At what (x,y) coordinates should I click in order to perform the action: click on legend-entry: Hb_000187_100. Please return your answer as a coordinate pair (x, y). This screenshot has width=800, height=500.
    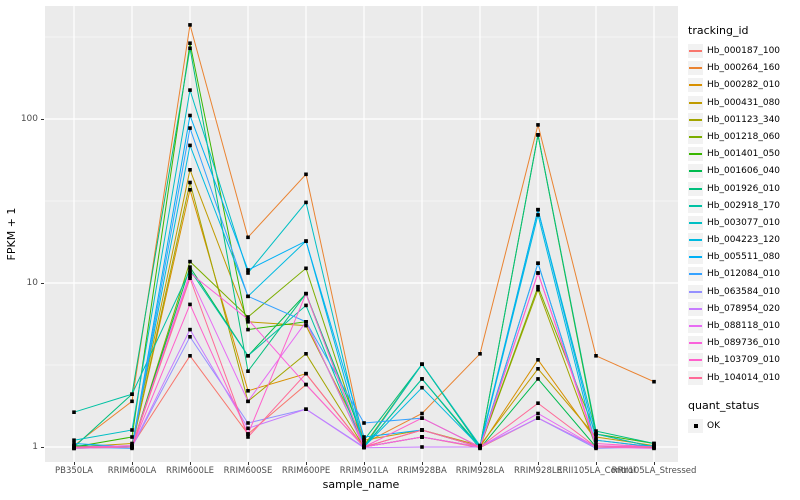
    Looking at the image, I should click on (744, 51).